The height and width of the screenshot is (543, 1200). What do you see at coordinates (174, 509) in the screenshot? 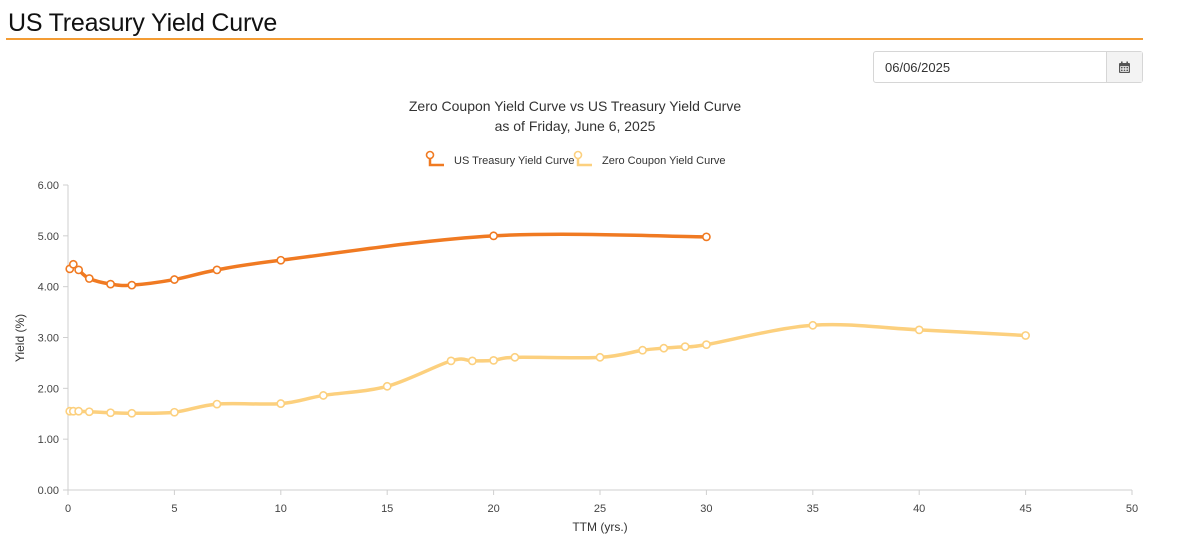
I see `x-tick-label: 5` at bounding box center [174, 509].